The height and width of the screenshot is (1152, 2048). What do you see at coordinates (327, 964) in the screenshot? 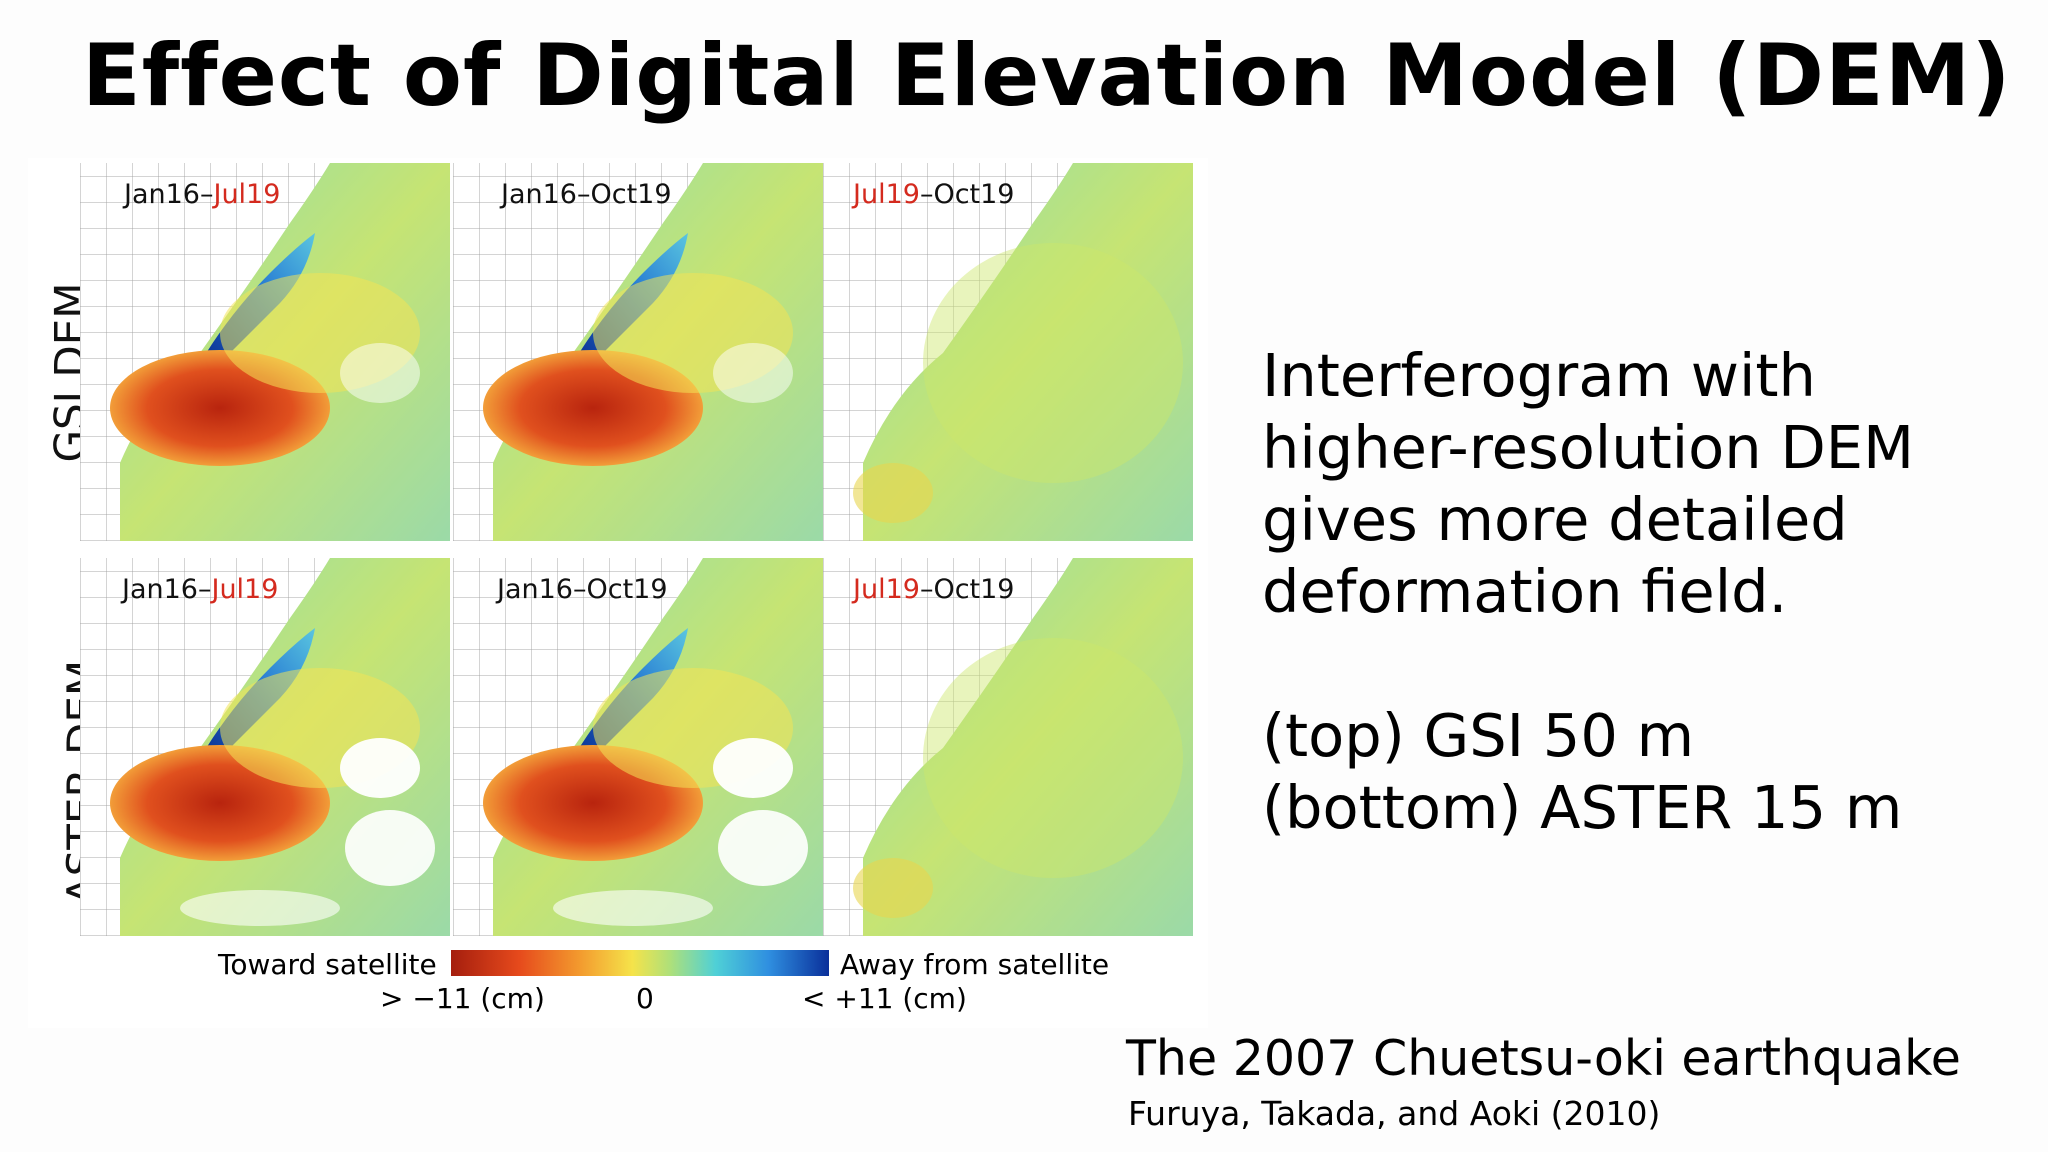
I see `colorbar-left-label: Toward satellite` at bounding box center [327, 964].